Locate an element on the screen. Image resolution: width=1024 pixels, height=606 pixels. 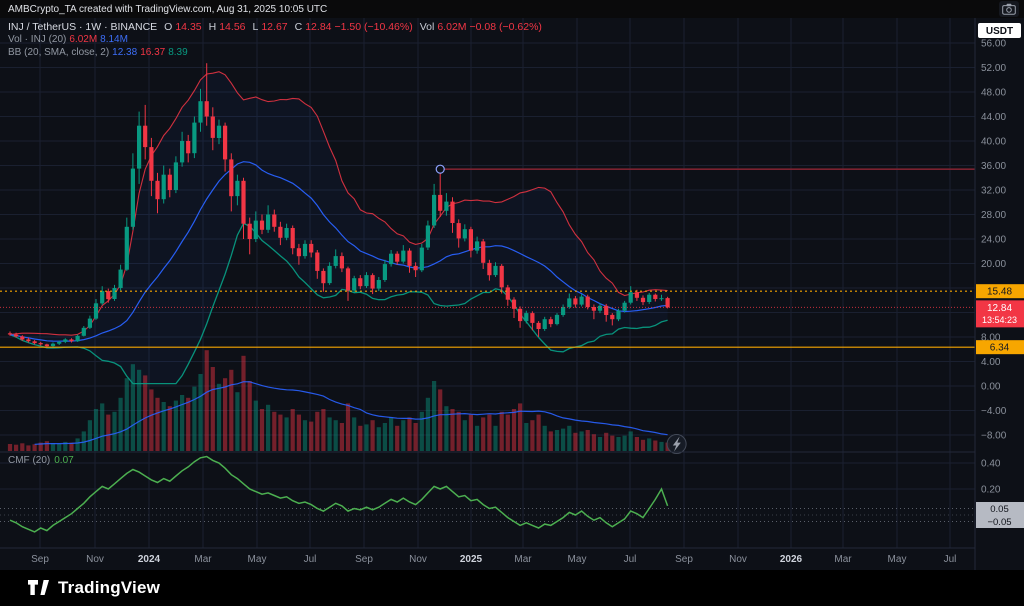
svg-text: −0.05 is located at coordinates (999, 522).